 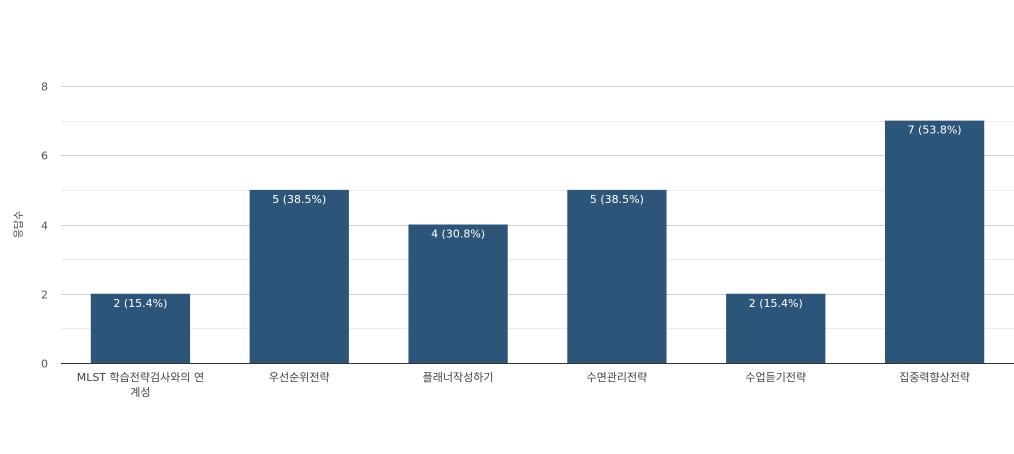 I want to click on bar-data-label: 4 (30.8%), so click(x=458, y=234).